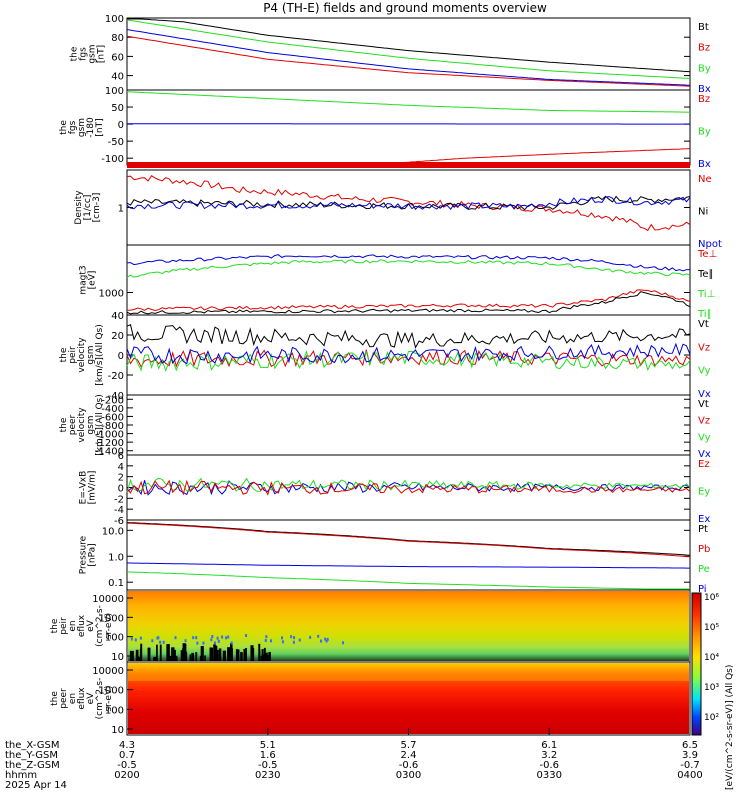 This screenshot has height=800, width=750. Describe the element at coordinates (117, 316) in the screenshot. I see `y-tick-label: 40` at that location.